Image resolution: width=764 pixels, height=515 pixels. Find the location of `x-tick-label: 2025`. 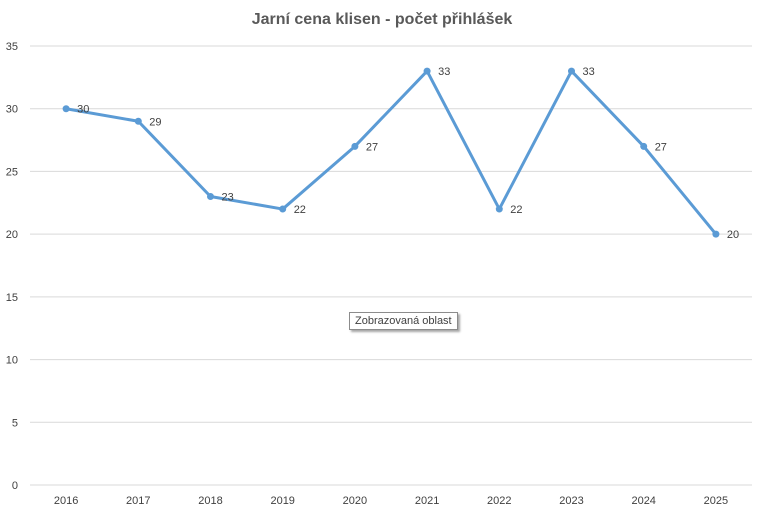

x-tick-label: 2025 is located at coordinates (716, 501).